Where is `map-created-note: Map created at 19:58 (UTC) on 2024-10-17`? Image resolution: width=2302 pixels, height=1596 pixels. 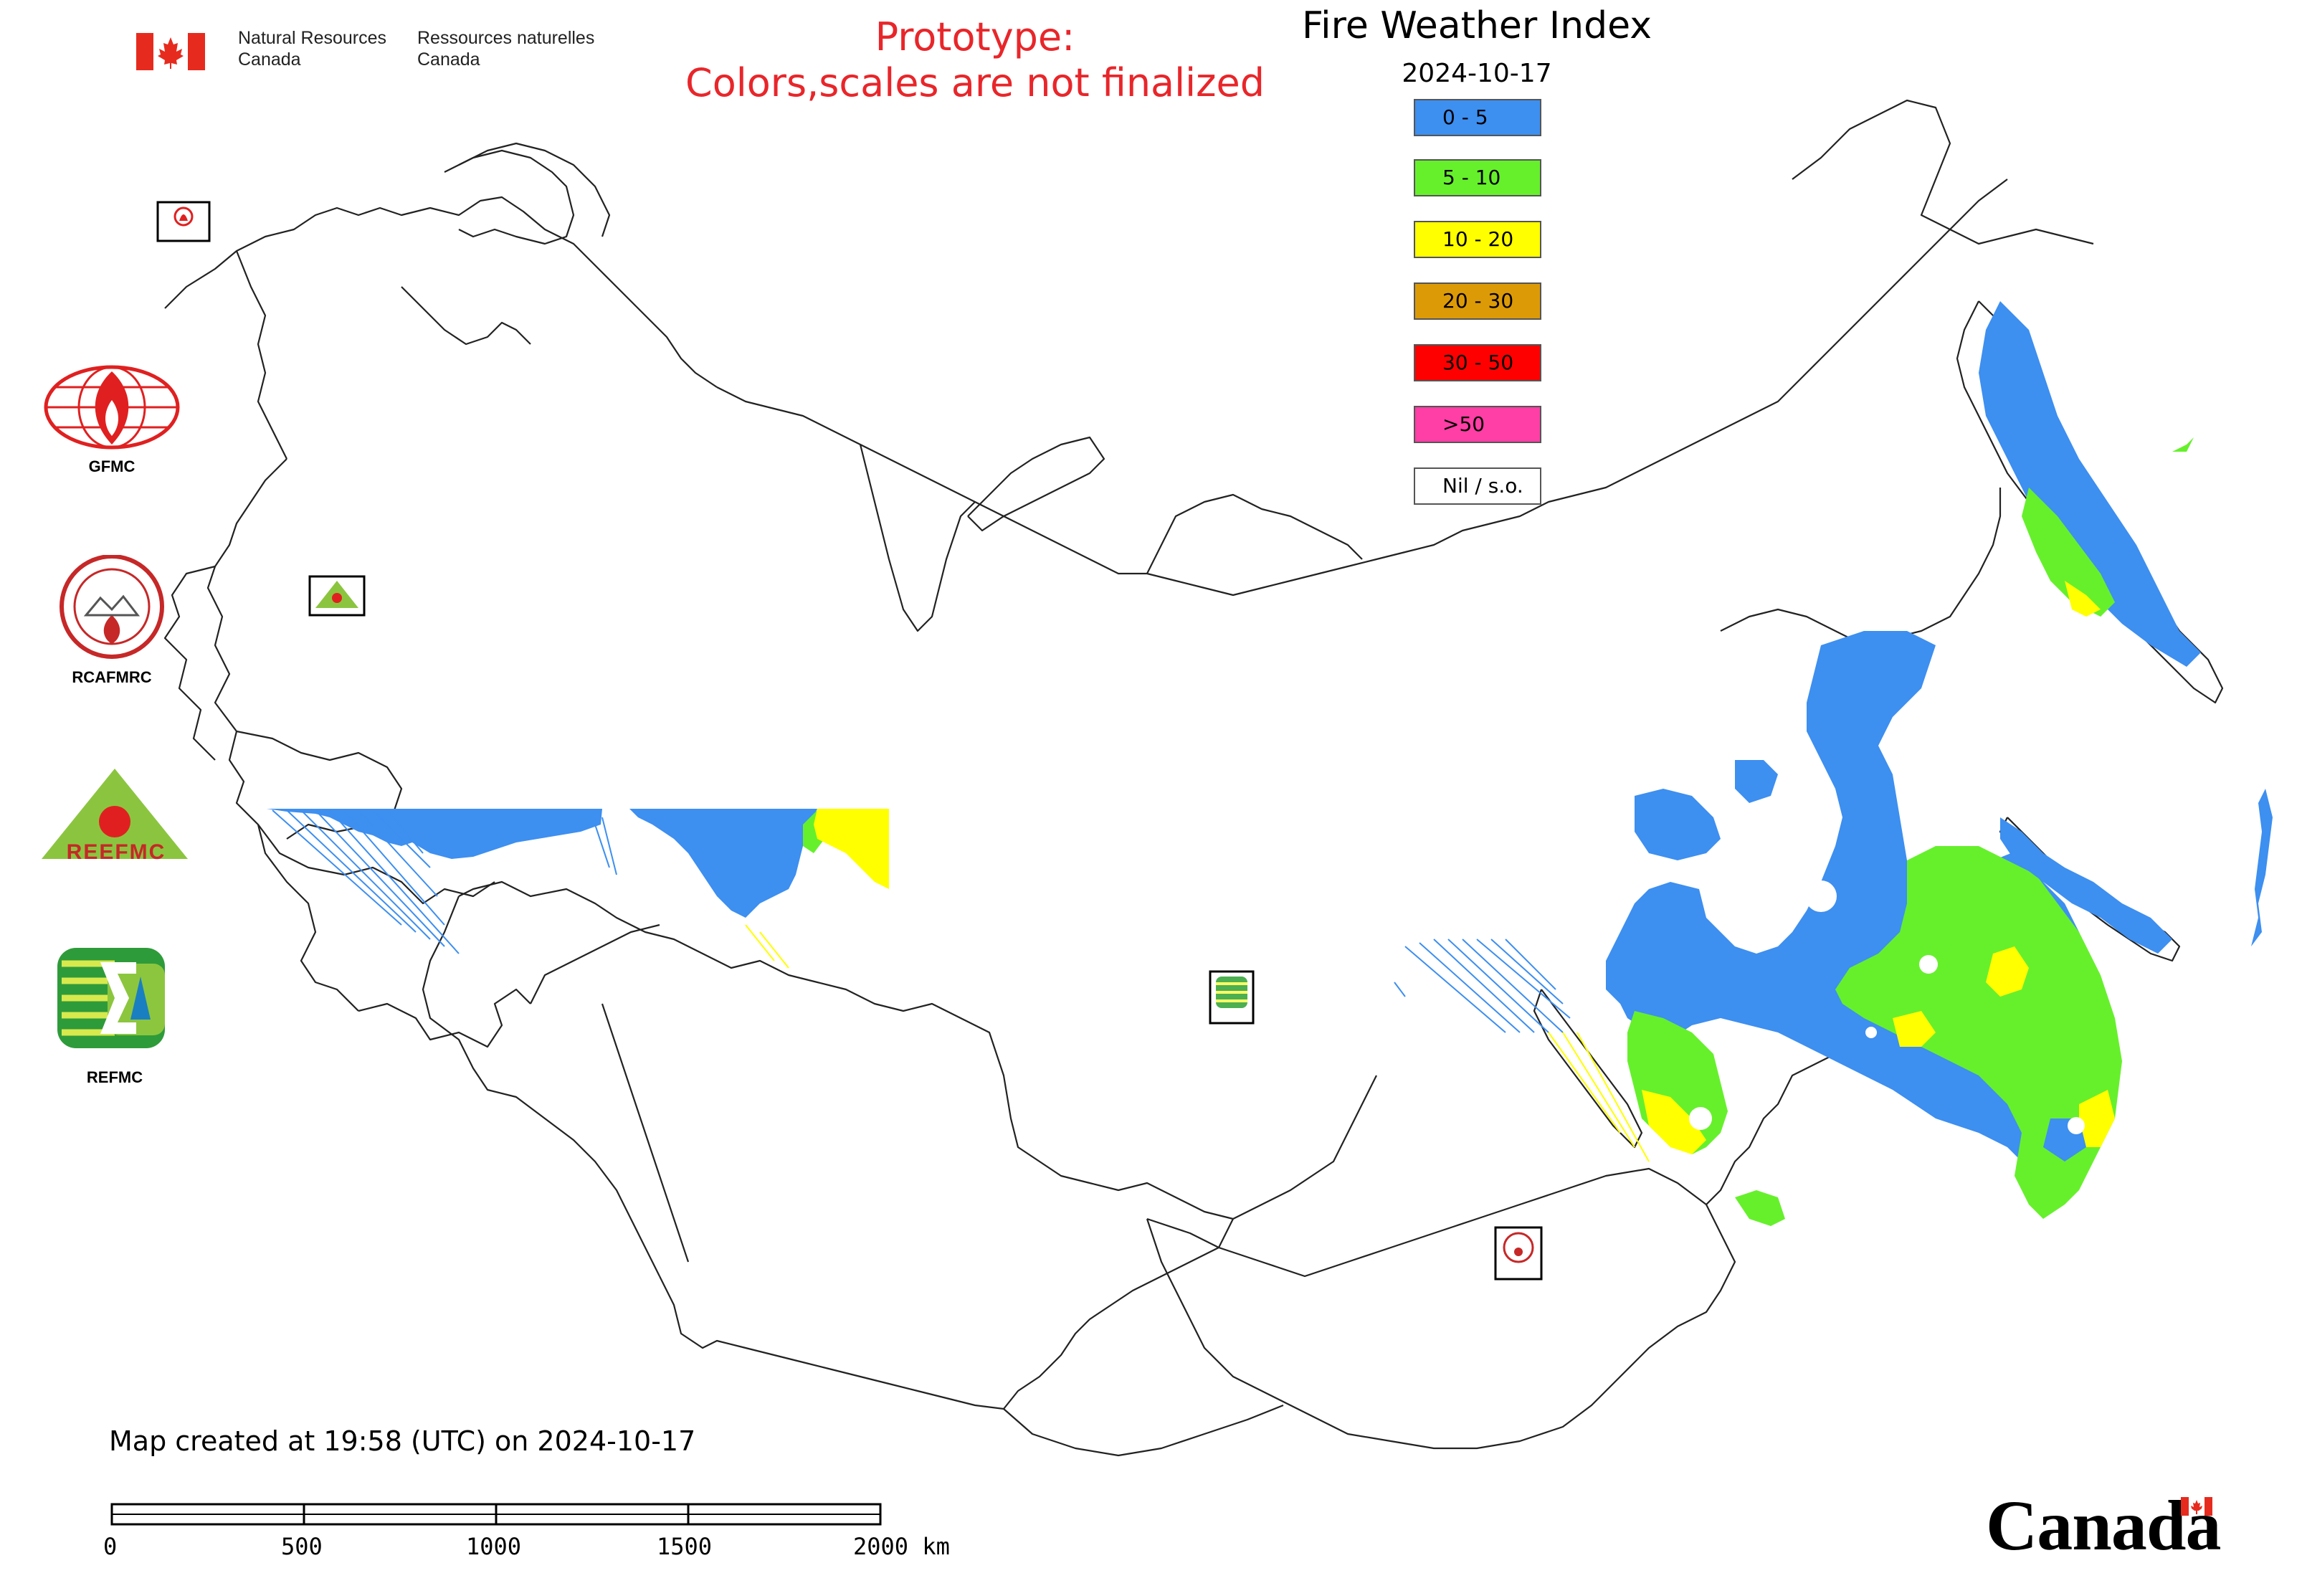 map-created-note: Map created at 19:58 (UTC) on 2024-10-17 is located at coordinates (402, 1441).